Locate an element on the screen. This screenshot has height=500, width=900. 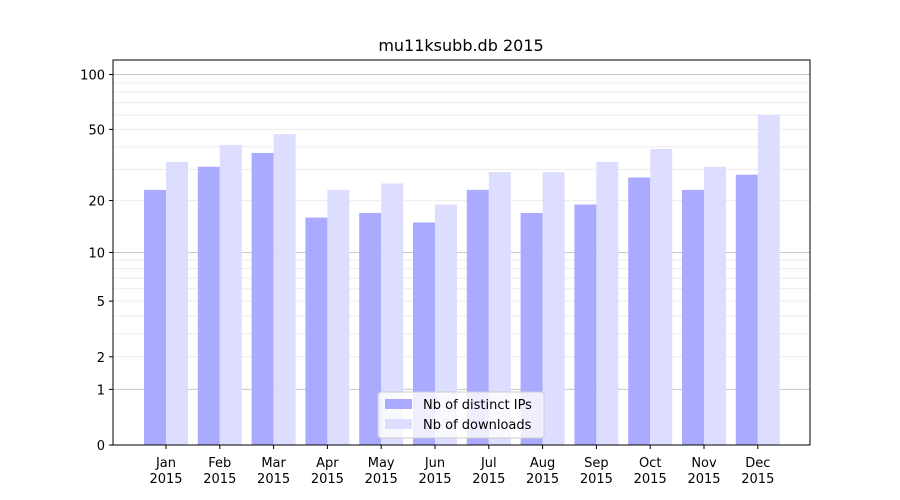
y-tick-label: 50 is located at coordinates (96, 130).